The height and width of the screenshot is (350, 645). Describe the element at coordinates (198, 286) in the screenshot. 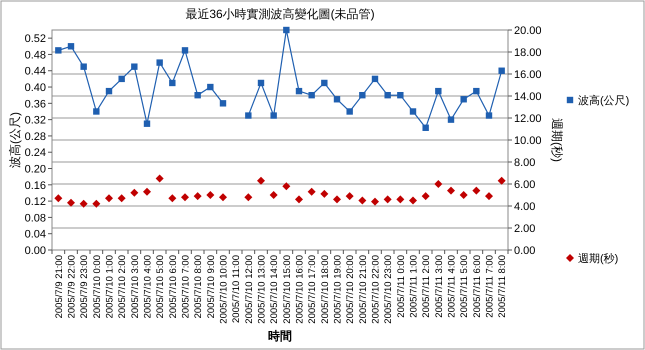

I see `x-tick-label: 2005/7/10 8:00` at that location.